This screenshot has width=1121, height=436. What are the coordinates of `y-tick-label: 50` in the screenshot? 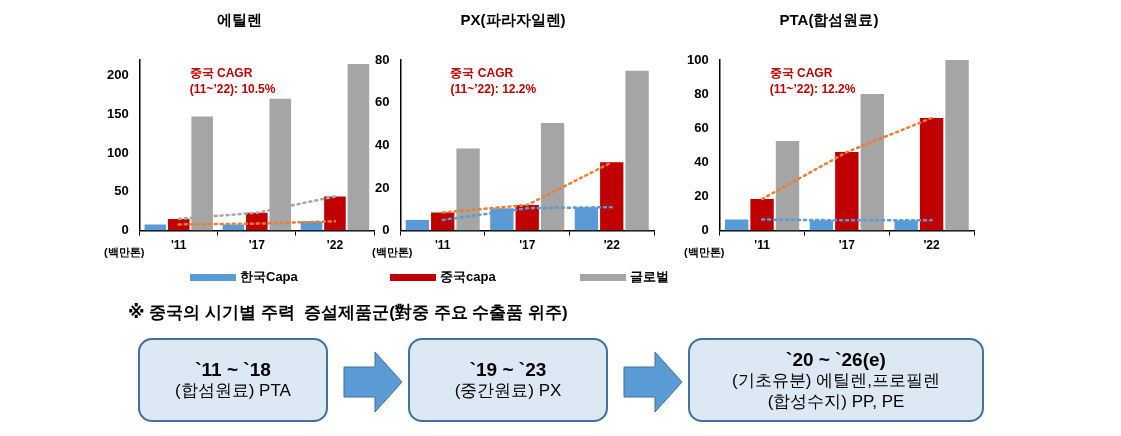 It's located at (121, 191).